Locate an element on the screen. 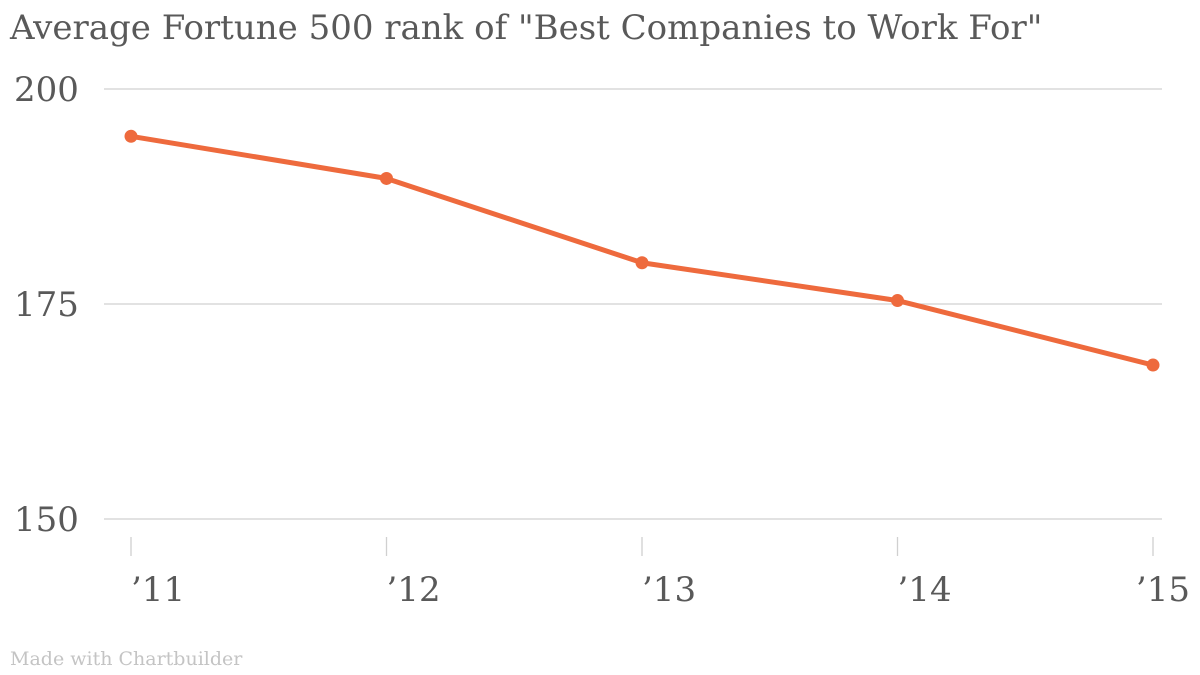 This screenshot has height=675, width=1200. y-axis-ticks: 150 175 200 is located at coordinates (46, 305).